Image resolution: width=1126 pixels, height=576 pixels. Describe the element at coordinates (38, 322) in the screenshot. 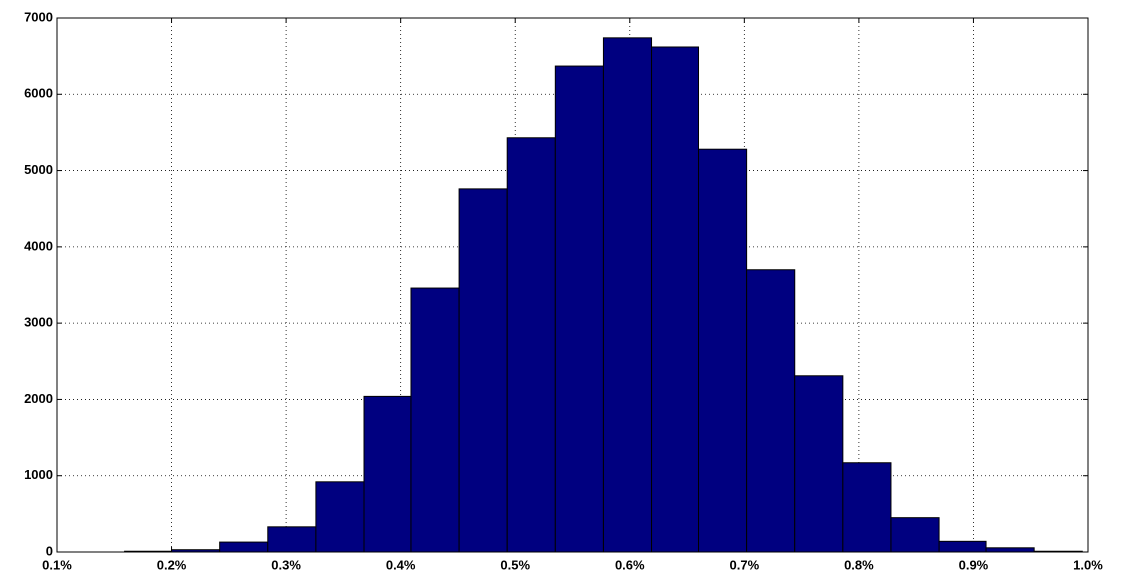

I see `y-tick-label: 3000` at that location.